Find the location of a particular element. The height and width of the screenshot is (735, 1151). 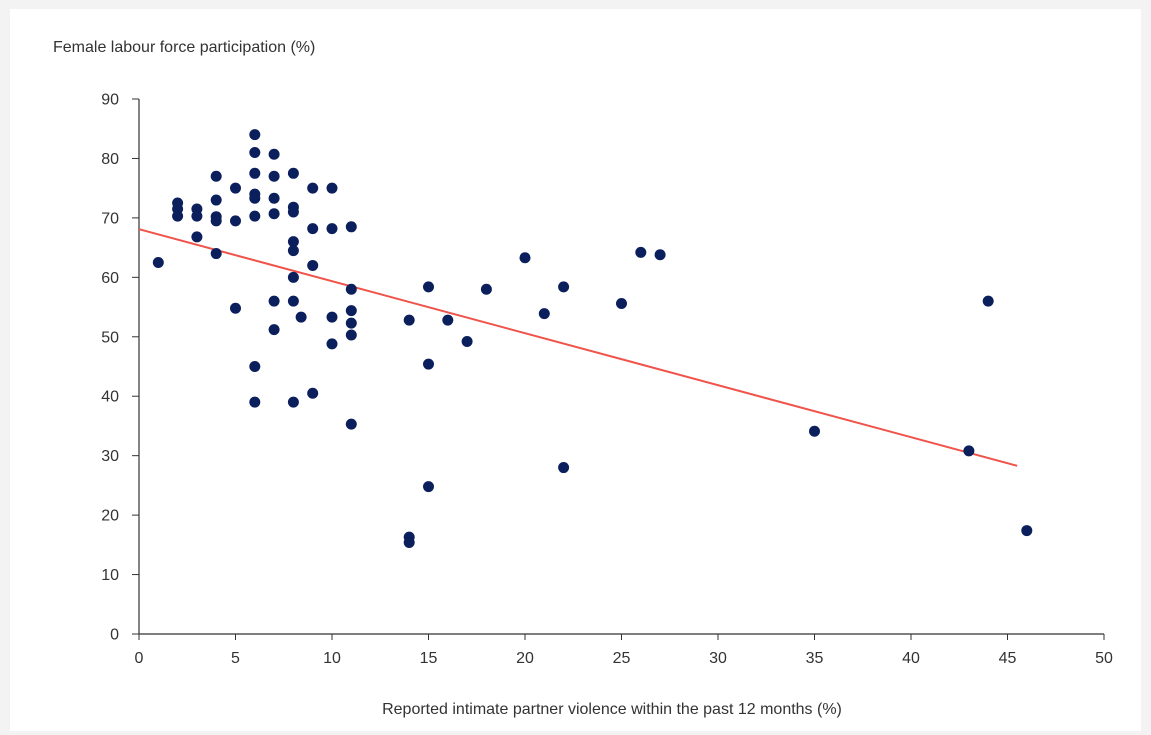

x-tick-label: 30 is located at coordinates (718, 658).